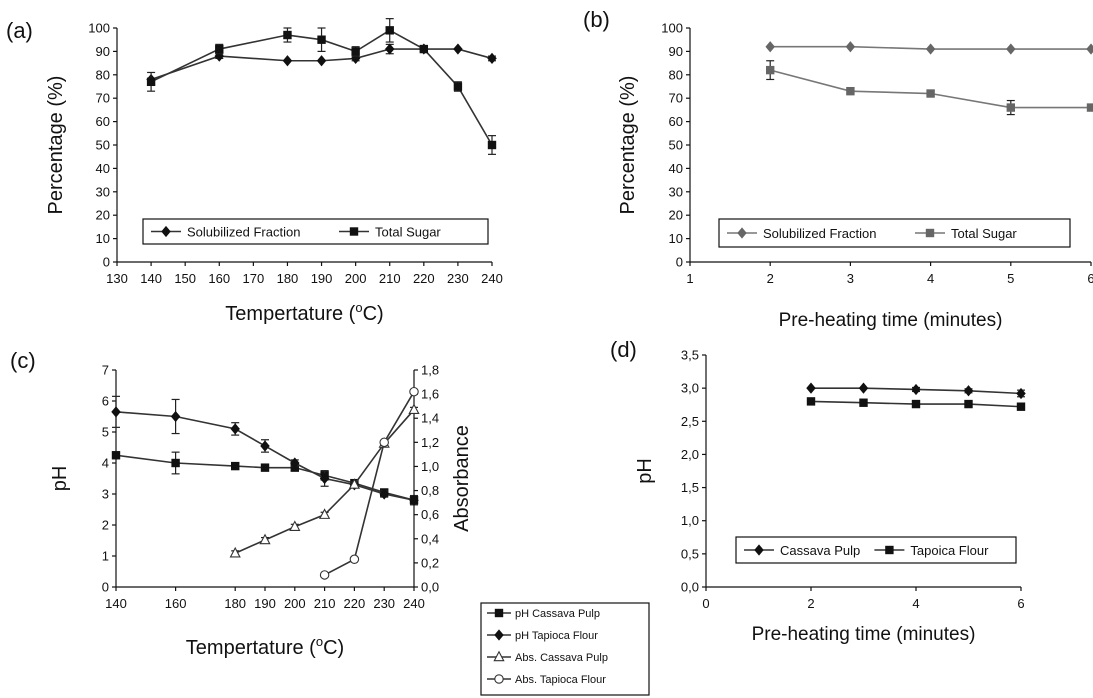 This screenshot has width=1093, height=698. I want to click on y-tick-label: 2,0, so click(690, 454).